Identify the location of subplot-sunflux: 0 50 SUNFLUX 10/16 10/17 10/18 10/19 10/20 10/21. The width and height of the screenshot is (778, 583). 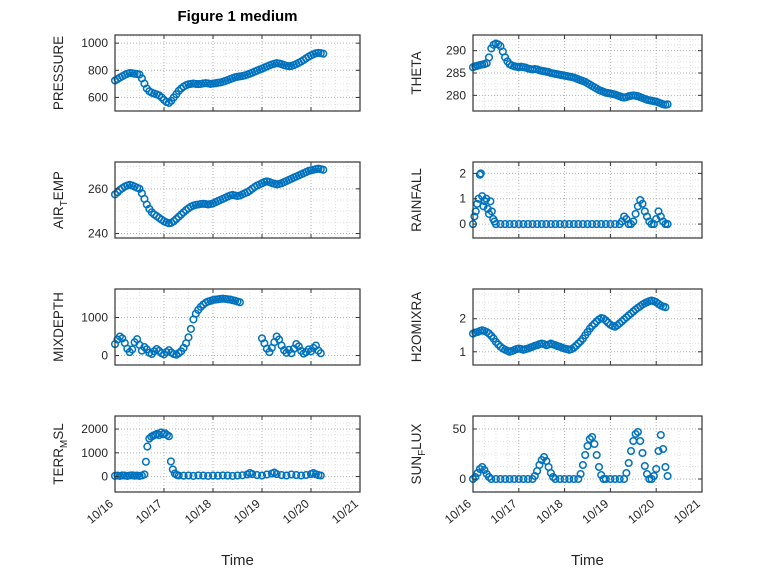
(556, 471).